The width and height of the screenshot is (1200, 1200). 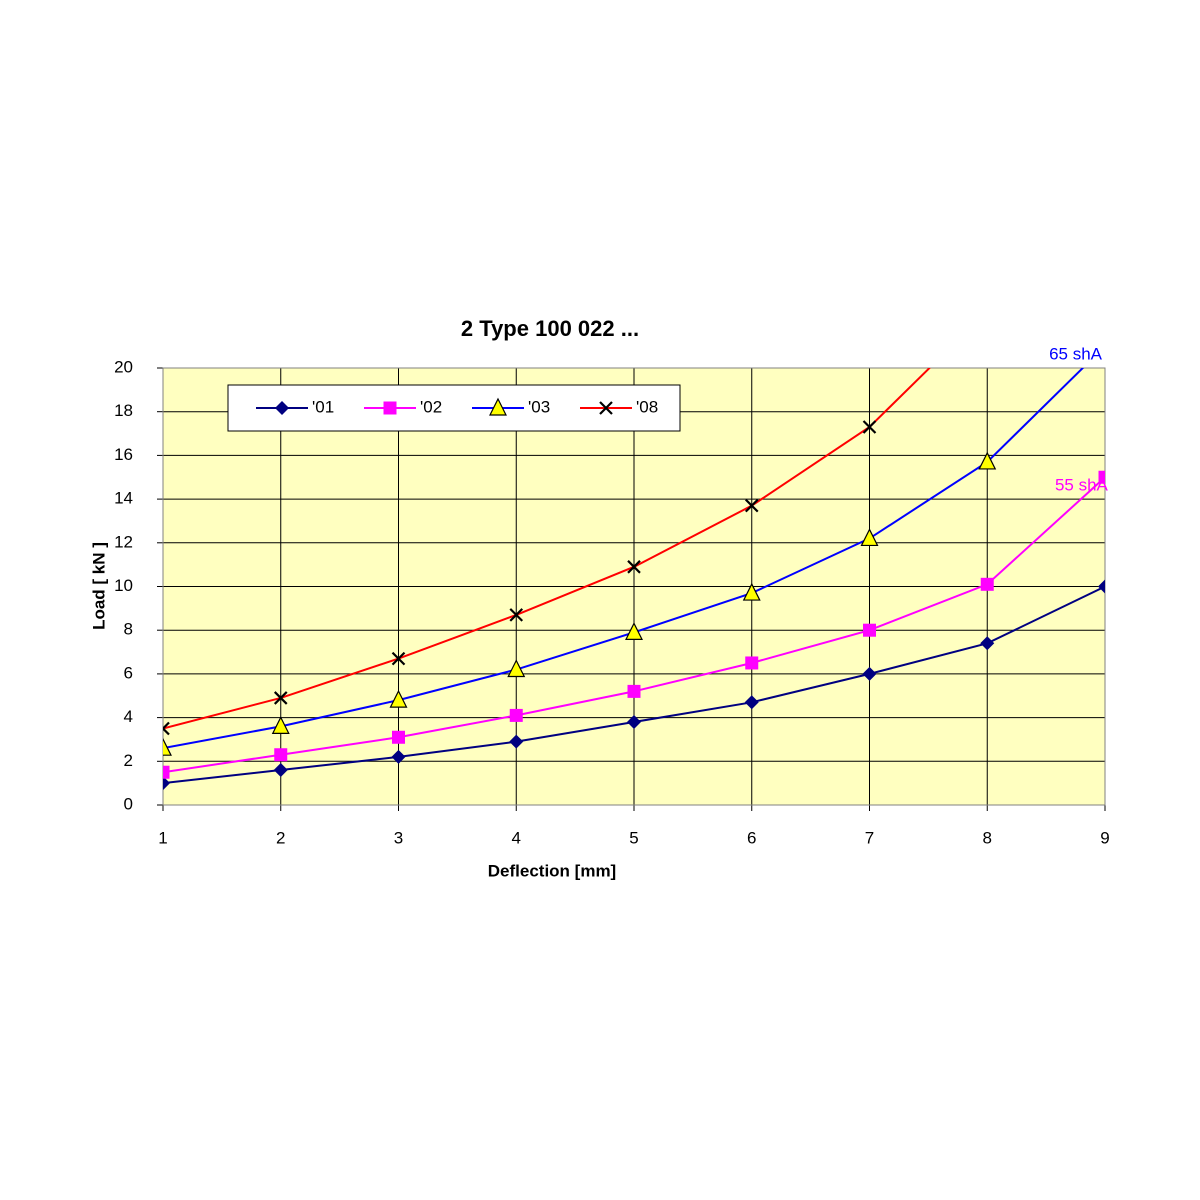 What do you see at coordinates (869, 837) in the screenshot?
I see `x-tick-label: 7` at bounding box center [869, 837].